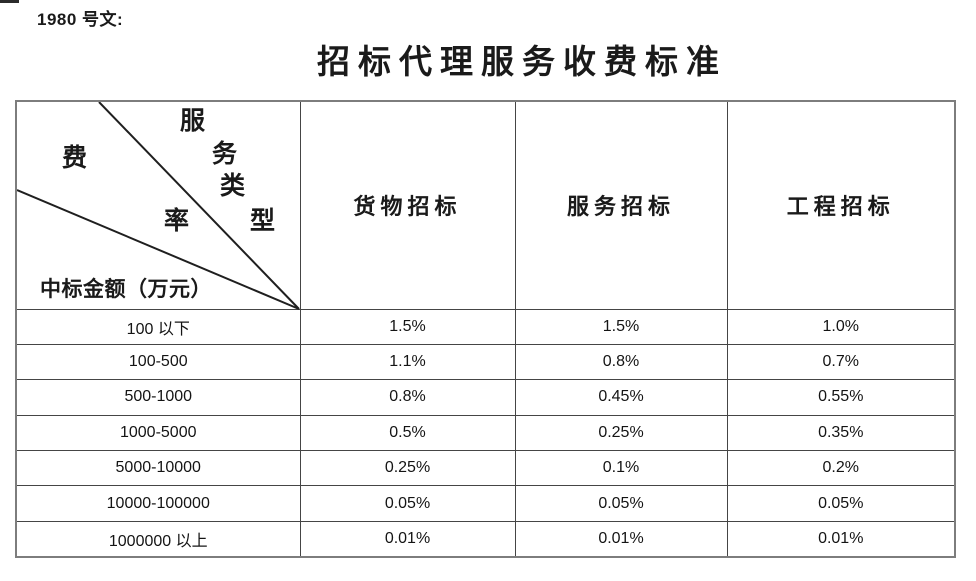 This screenshot has height=581, width=976. What do you see at coordinates (177, 221) in the screenshot?
I see `corner-rate-char-2: 率` at bounding box center [177, 221].